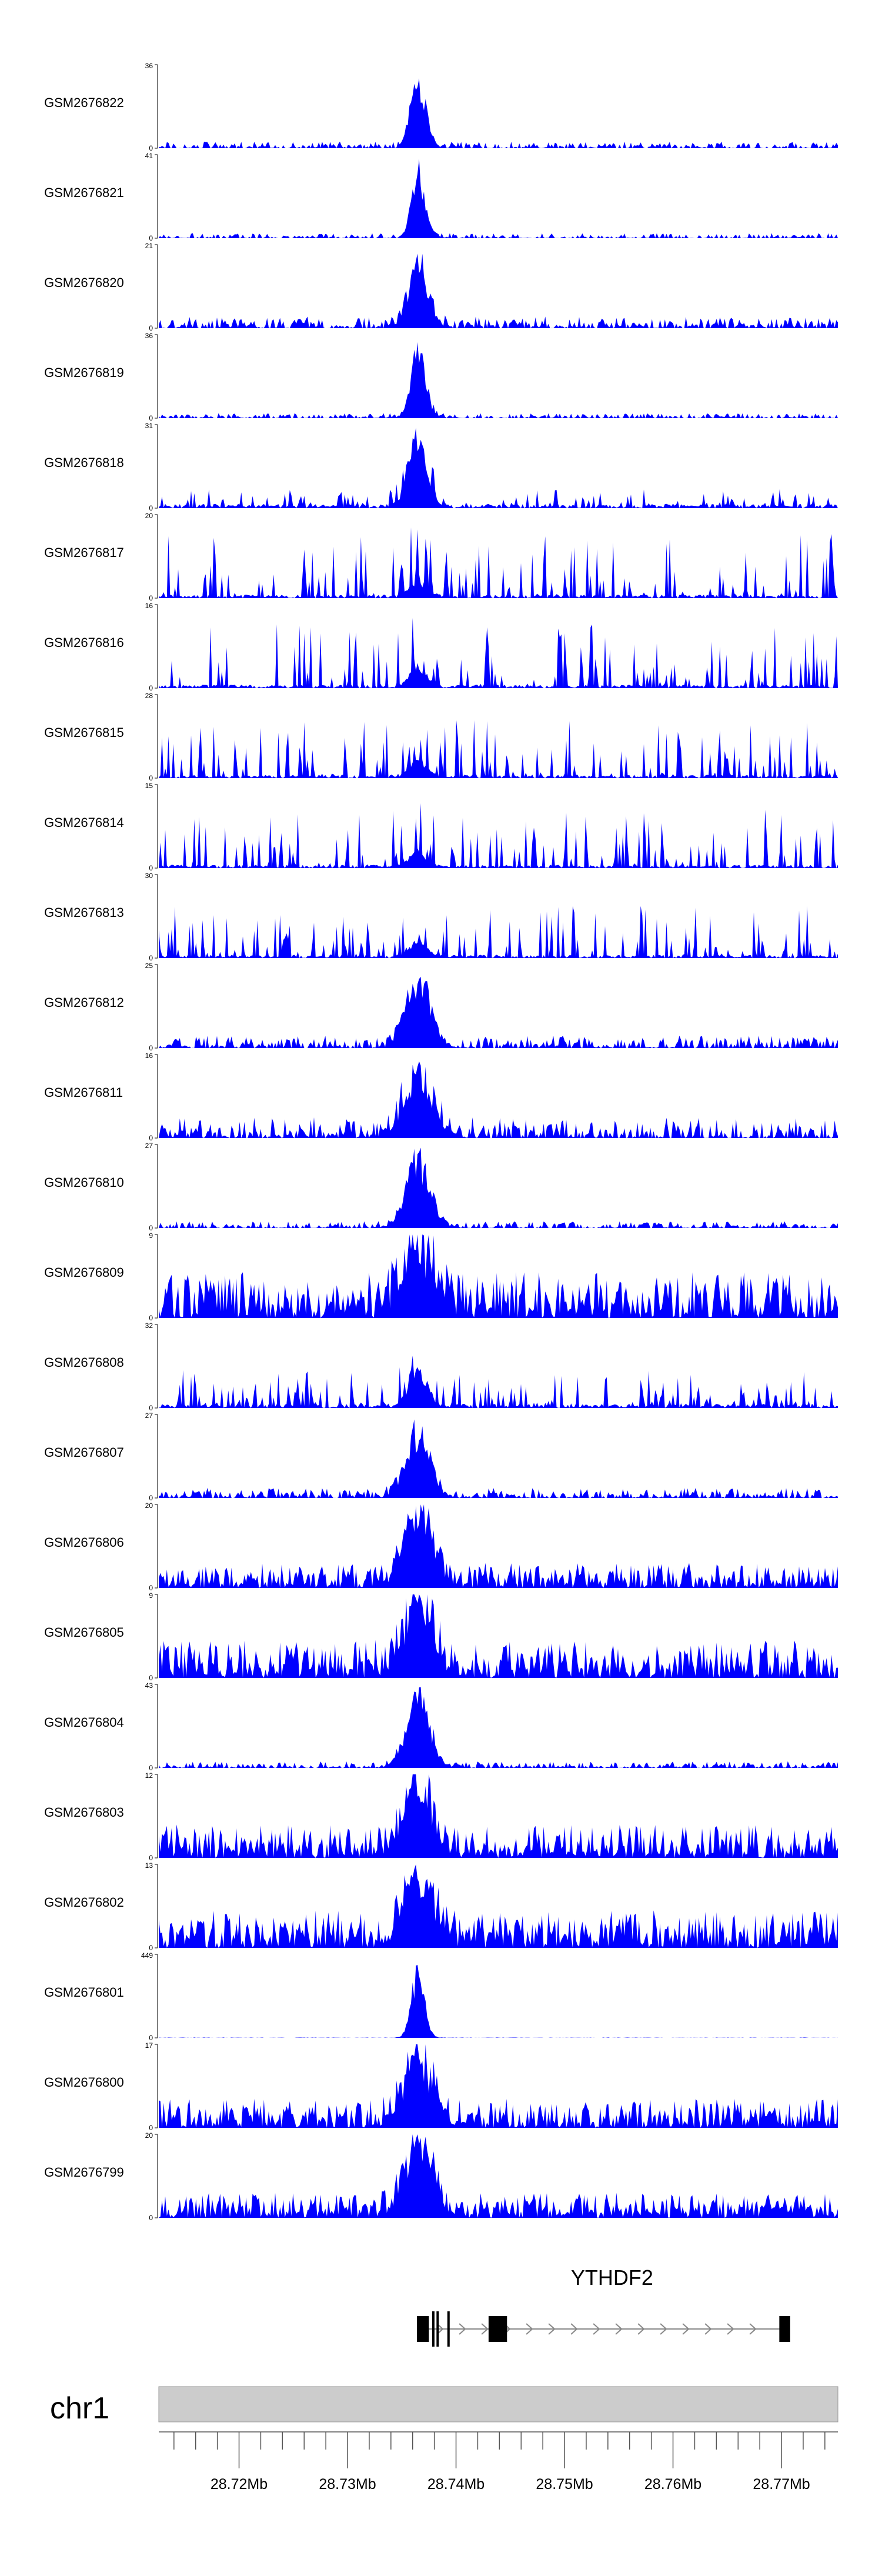  I want to click on y-axis-max-label: 27, so click(149, 1146).